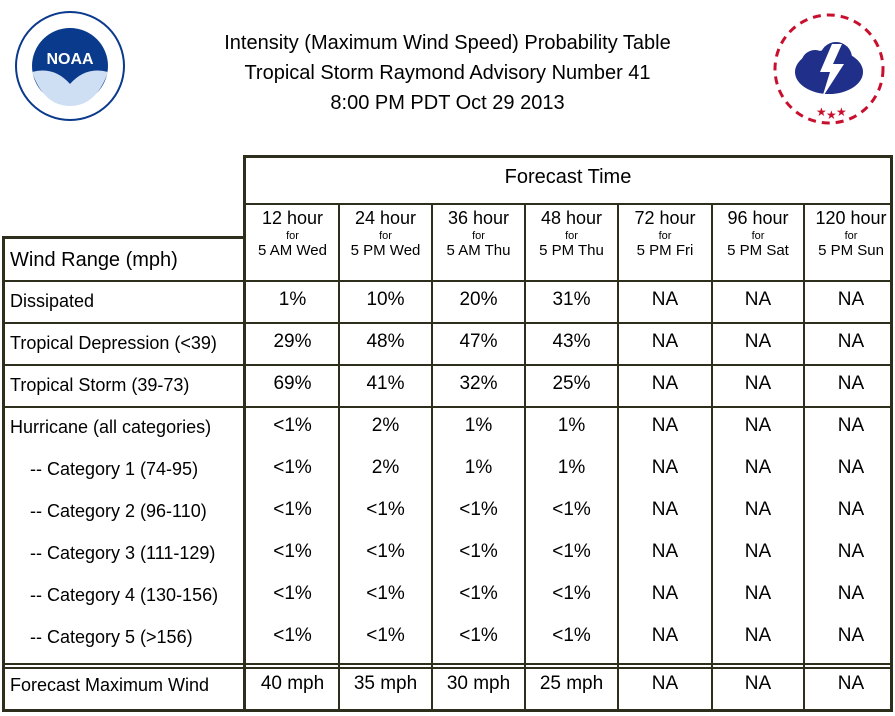  I want to click on noaa-text: NOAA, so click(70, 59).